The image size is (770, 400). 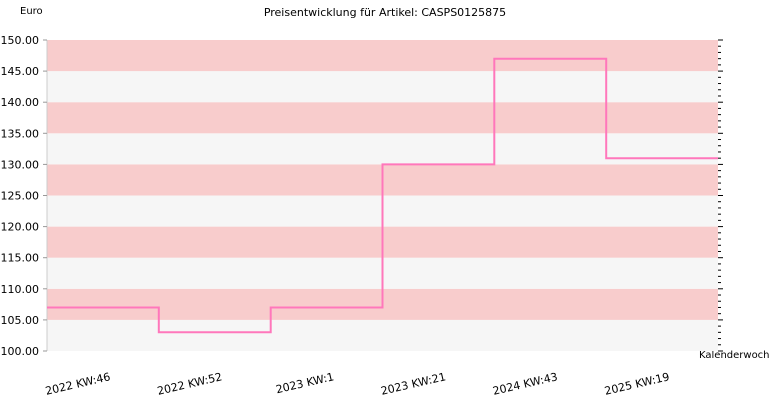 I want to click on y-tick-label: 135.00, so click(x=20, y=133).